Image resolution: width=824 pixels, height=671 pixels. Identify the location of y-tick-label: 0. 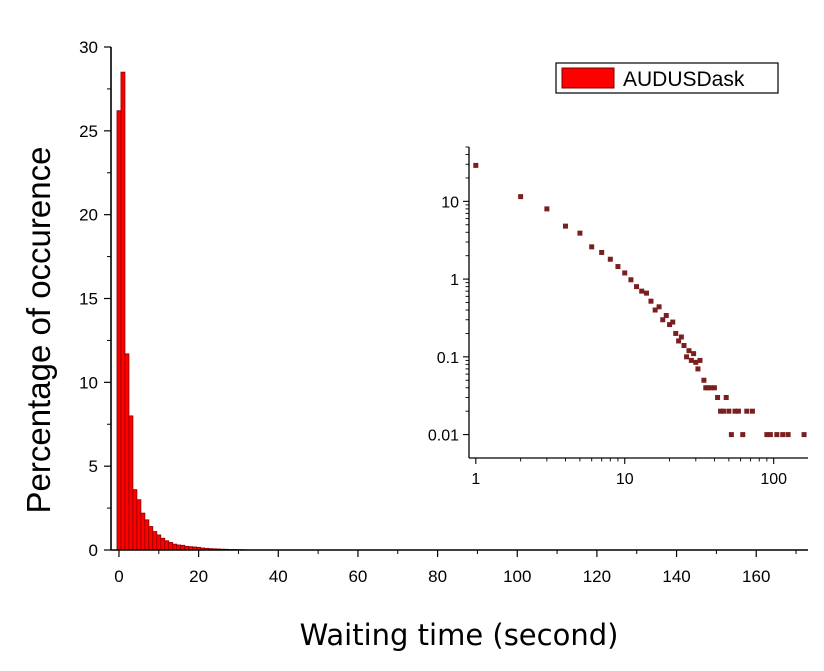
(93, 550).